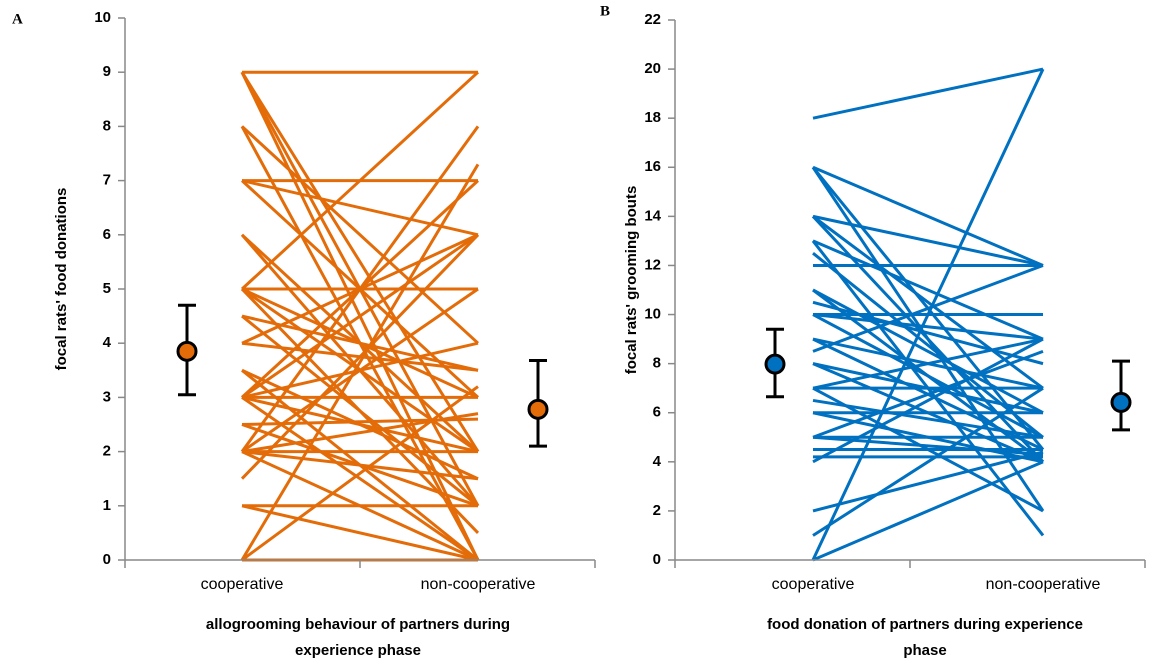 This screenshot has height=667, width=1150. What do you see at coordinates (652, 19) in the screenshot?
I see `y-tick-label: 22` at bounding box center [652, 19].